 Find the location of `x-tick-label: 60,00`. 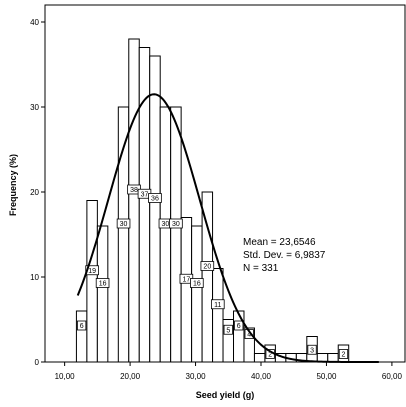

x-tick-label: 60,00 is located at coordinates (392, 376).